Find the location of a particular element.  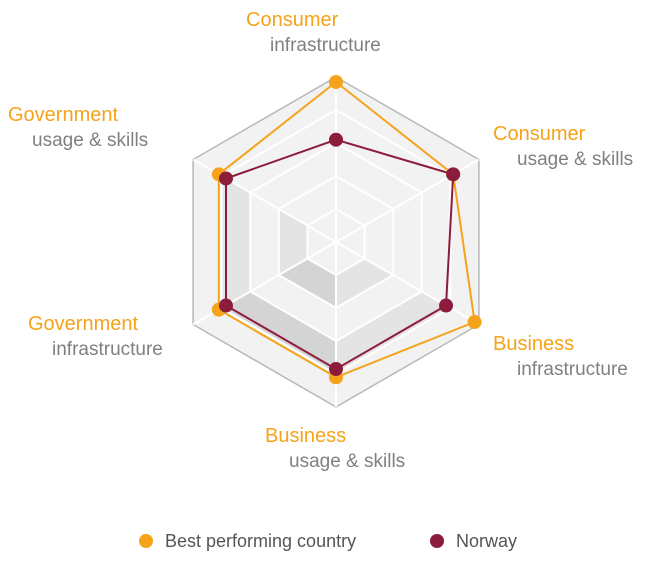

axis-label: Government infrastructure is located at coordinates (95, 336).